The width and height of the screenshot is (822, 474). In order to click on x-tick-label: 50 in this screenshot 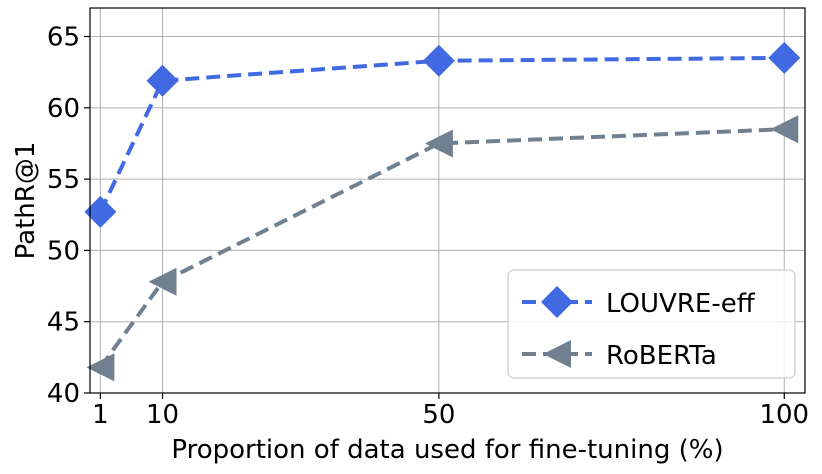, I will do `click(438, 415)`.